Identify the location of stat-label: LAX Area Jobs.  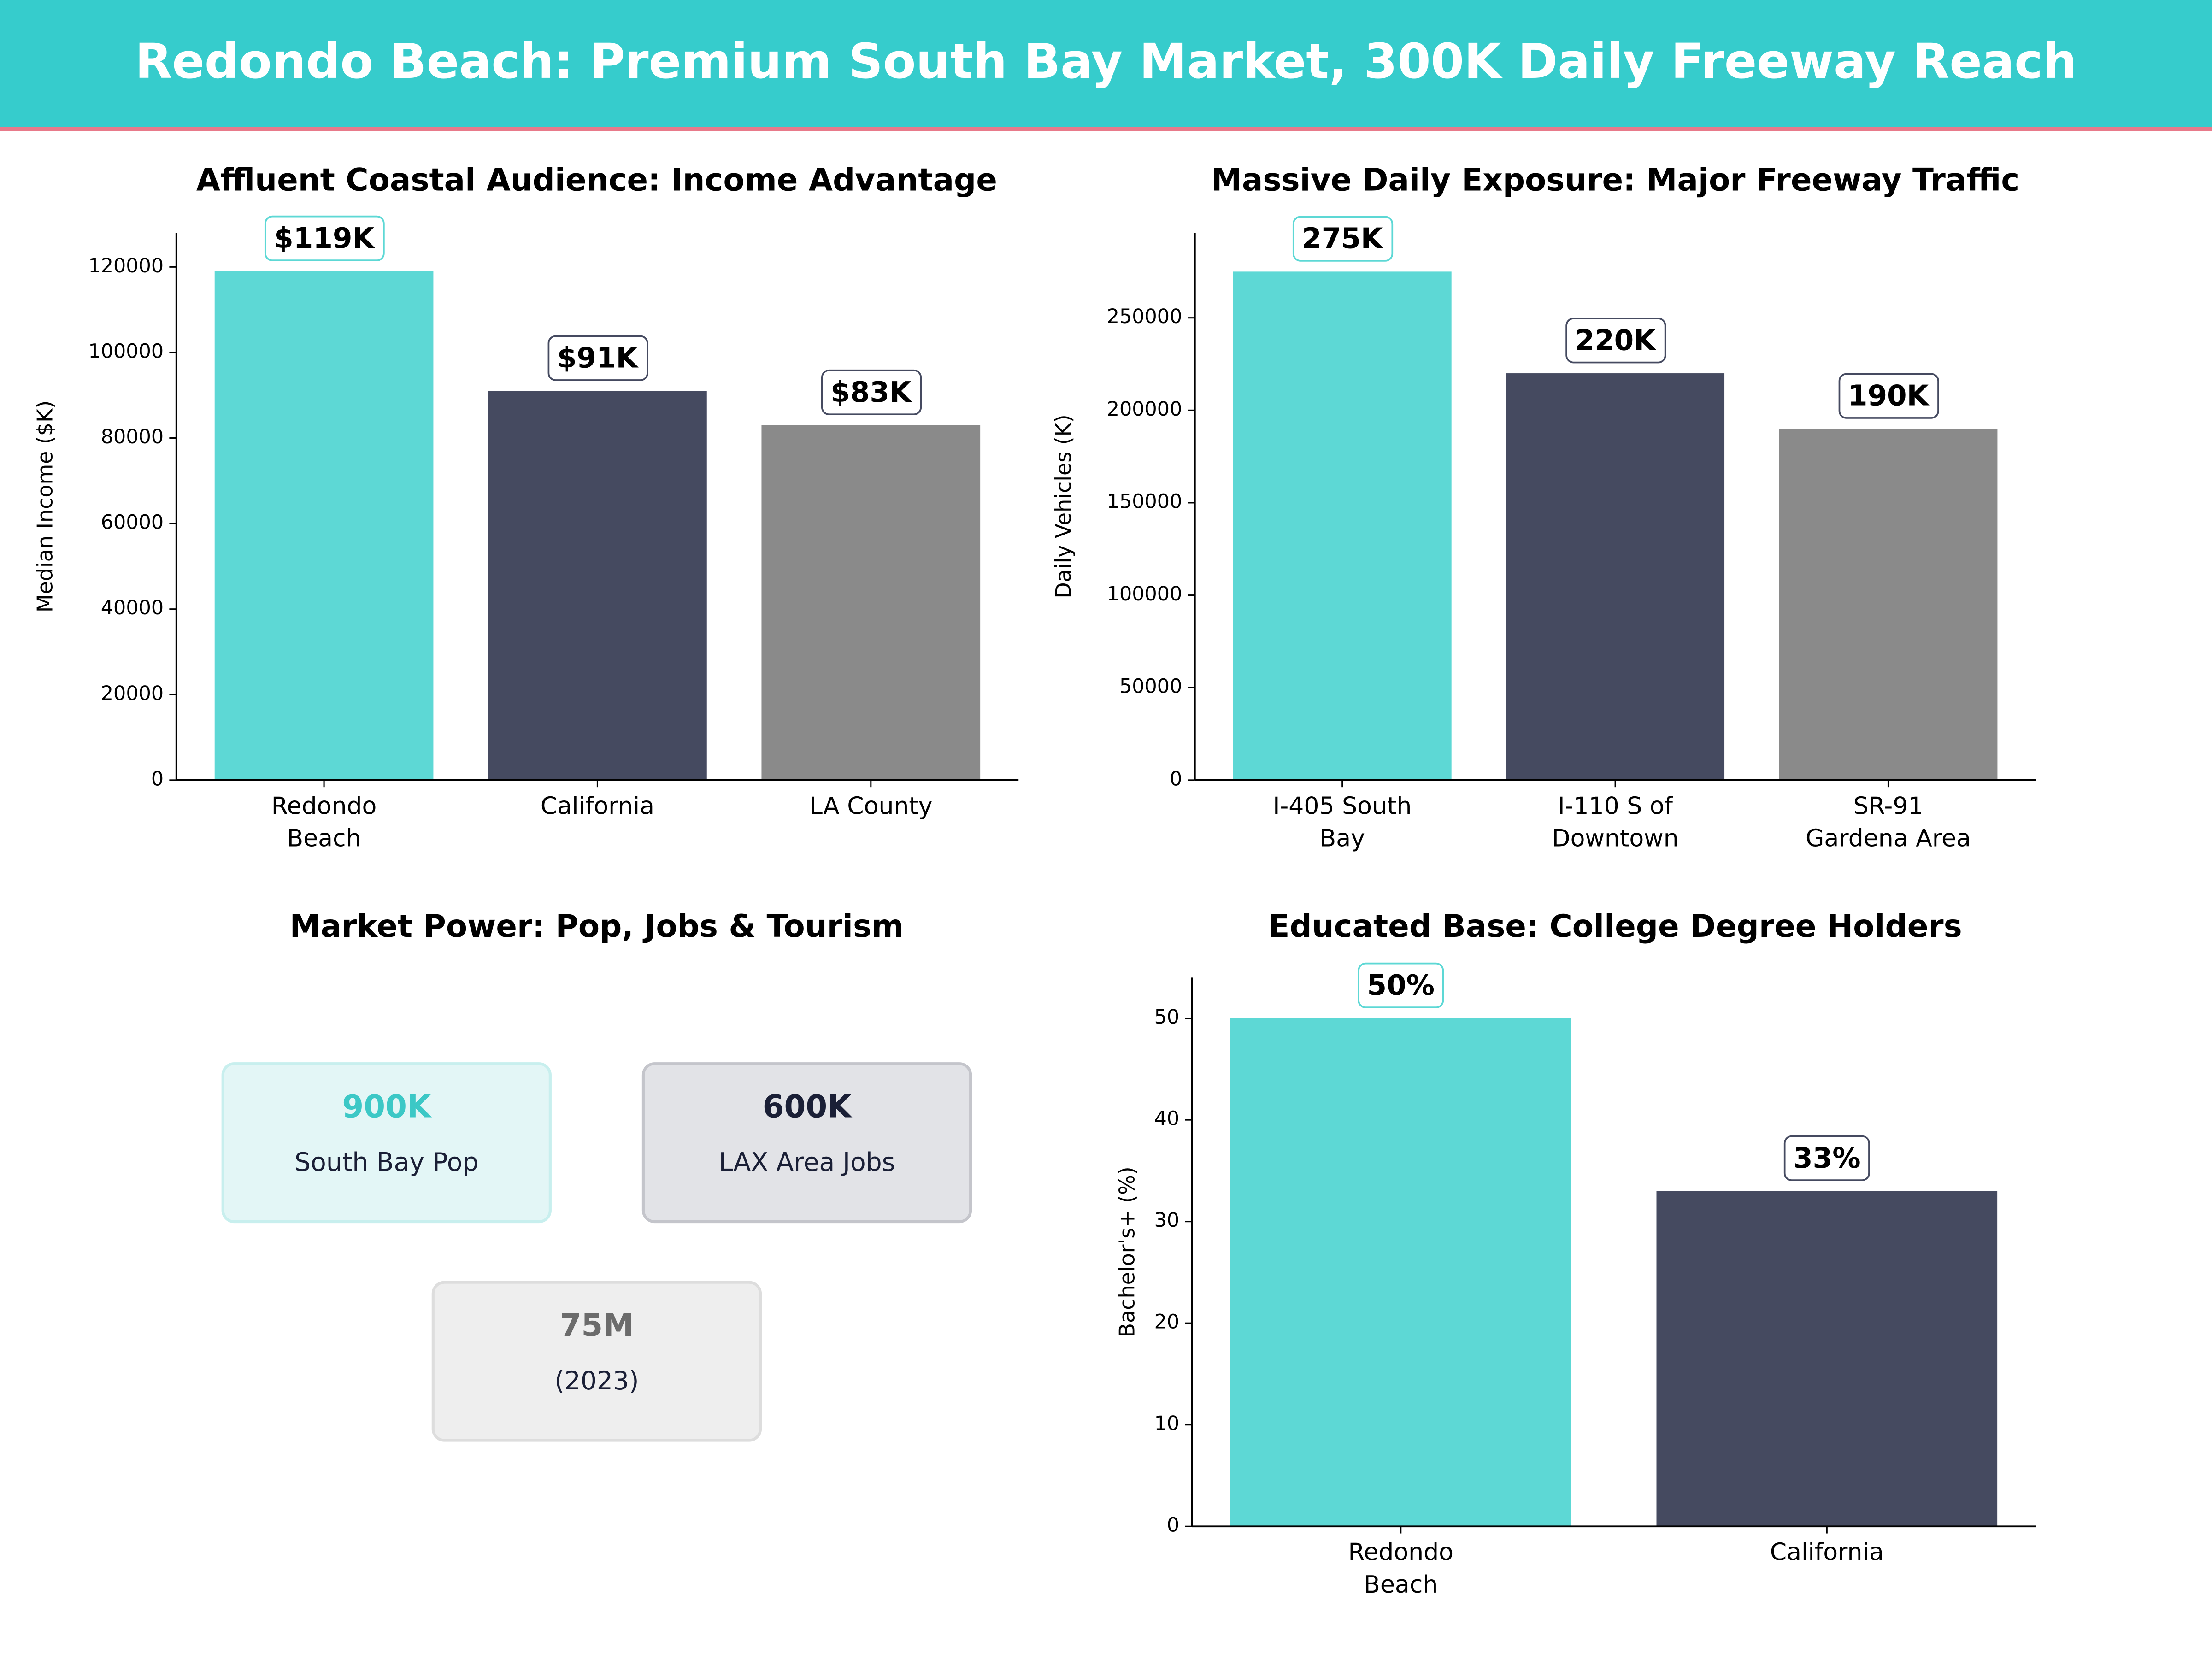
(807, 1162).